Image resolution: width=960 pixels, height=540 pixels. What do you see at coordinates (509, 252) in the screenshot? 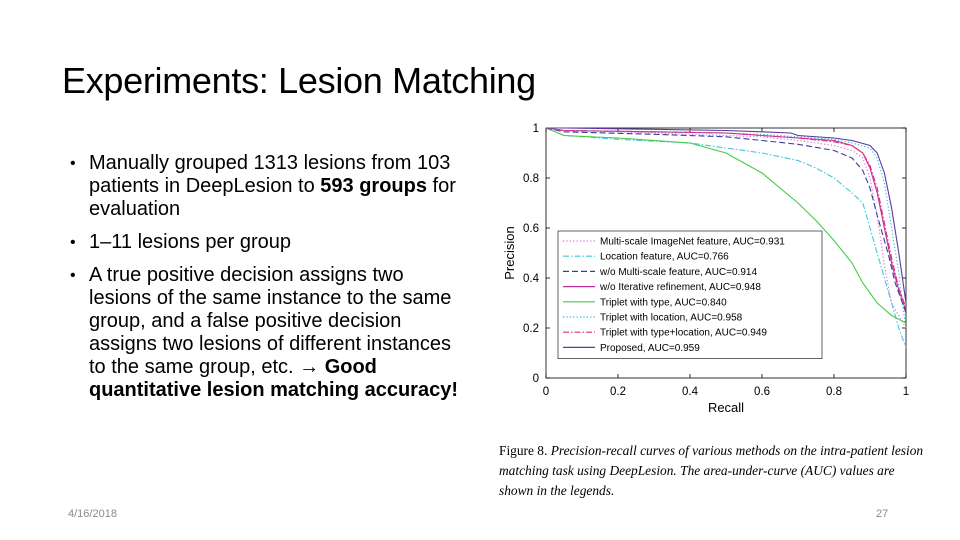
I see `y-axis-label: Precision` at bounding box center [509, 252].